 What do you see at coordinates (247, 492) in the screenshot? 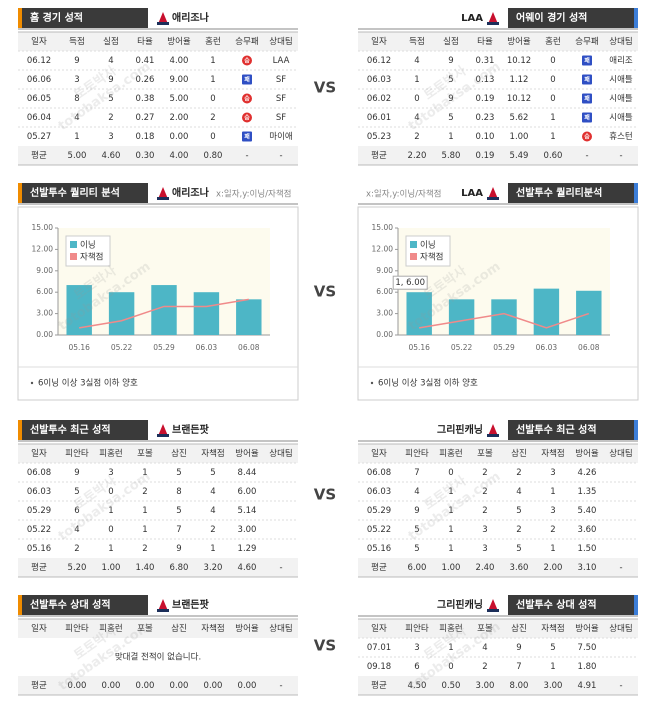
I see `cell: 6.00` at bounding box center [247, 492].